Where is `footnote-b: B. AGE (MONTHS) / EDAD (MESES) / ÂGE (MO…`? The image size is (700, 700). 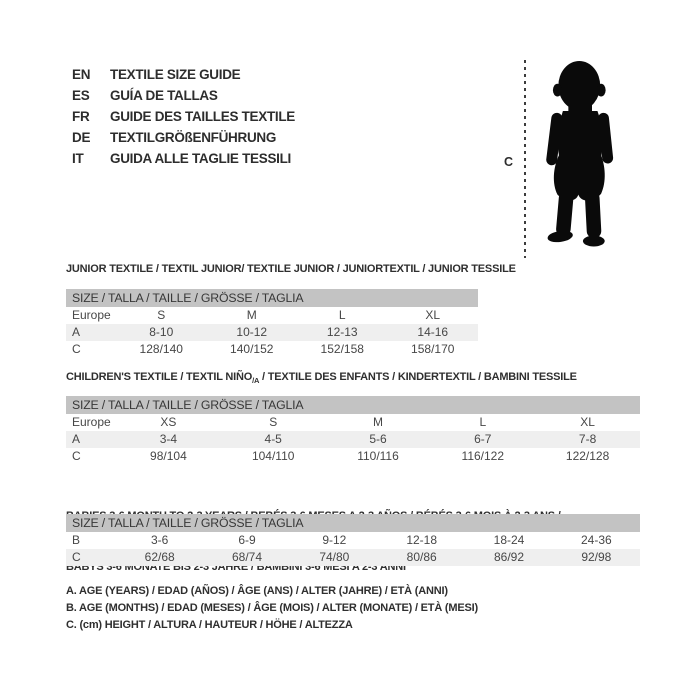
footnote-b: B. AGE (MONTHS) / EDAD (MESES) / ÂGE (MO… is located at coordinates (272, 608).